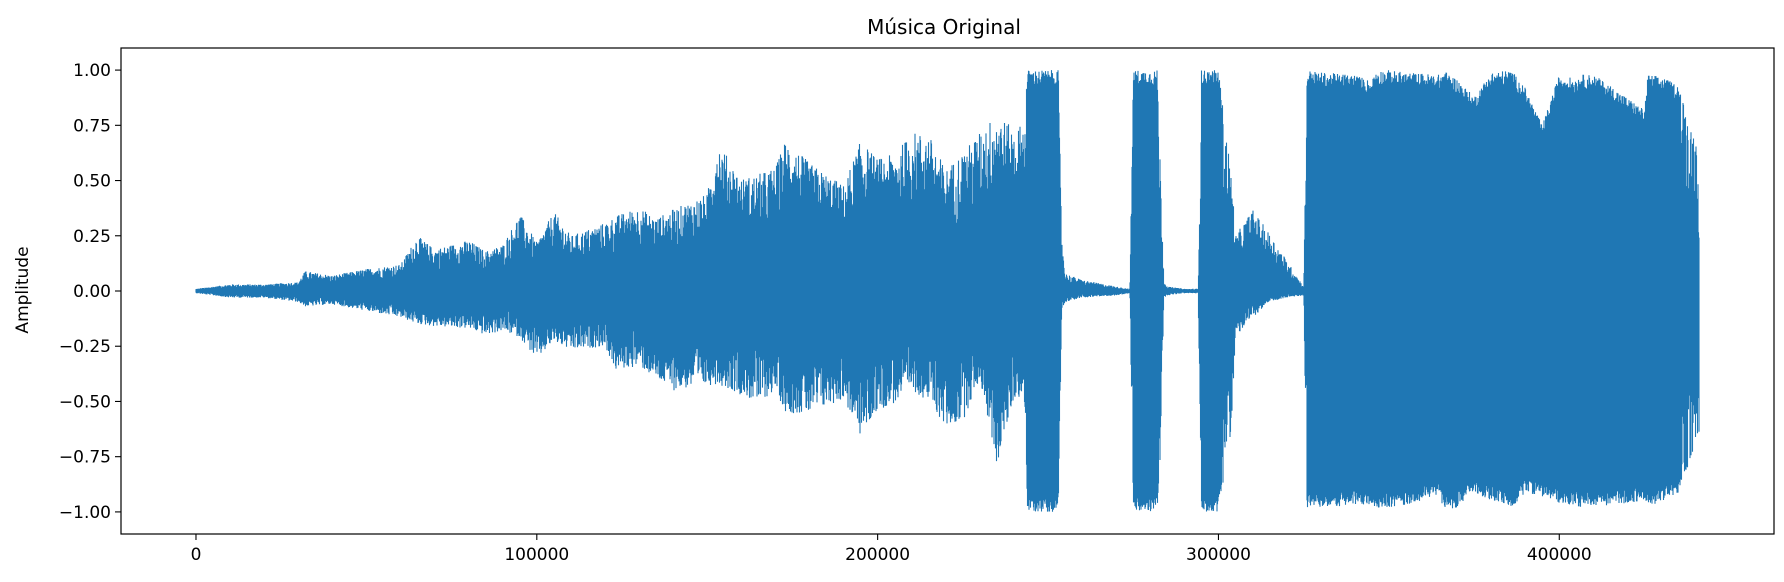 This screenshot has width=1784, height=582. Describe the element at coordinates (944, 27) in the screenshot. I see `chart-title: Música Original` at that location.